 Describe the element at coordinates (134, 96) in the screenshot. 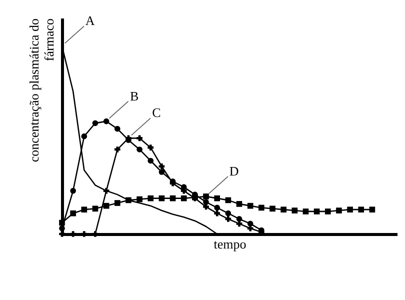

I see `annotation: B` at that location.